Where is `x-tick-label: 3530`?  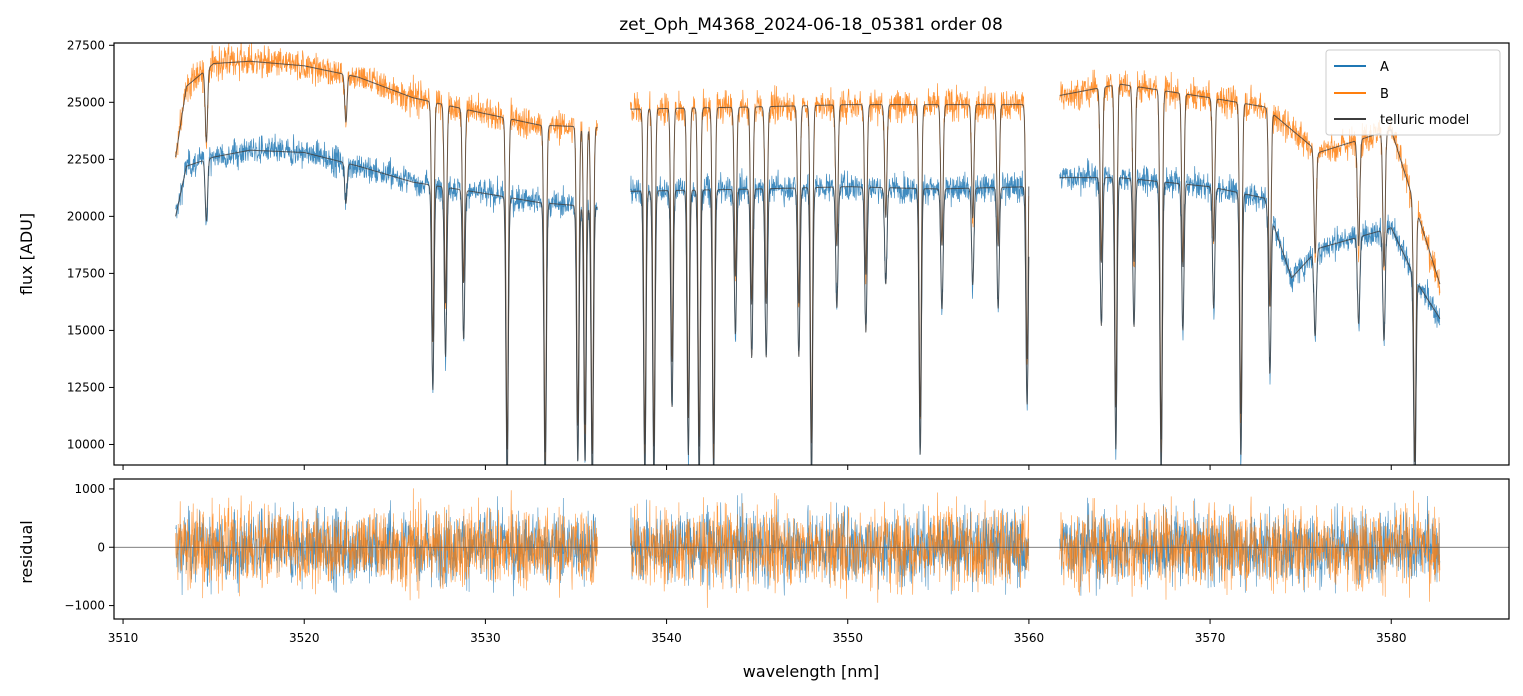 x-tick-label: 3530 is located at coordinates (485, 638).